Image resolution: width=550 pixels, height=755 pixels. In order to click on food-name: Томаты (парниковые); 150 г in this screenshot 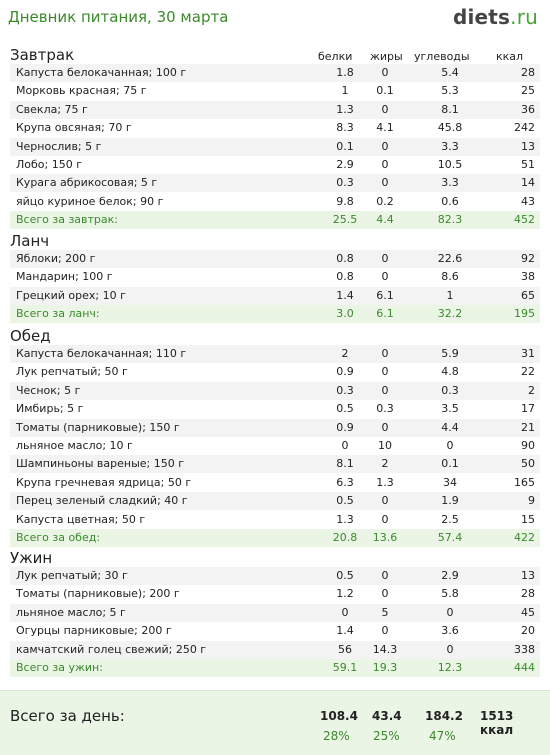, I will do `click(98, 427)`.